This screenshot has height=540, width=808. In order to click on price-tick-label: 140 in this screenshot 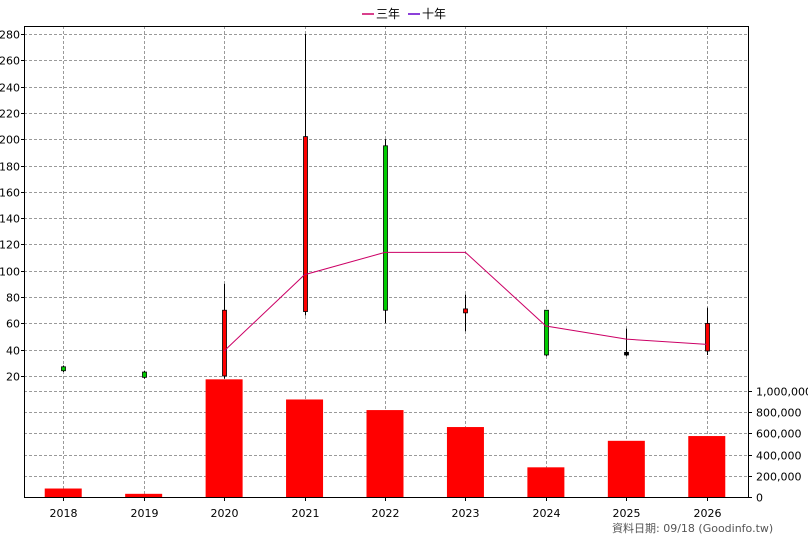, I will do `click(10, 219)`.